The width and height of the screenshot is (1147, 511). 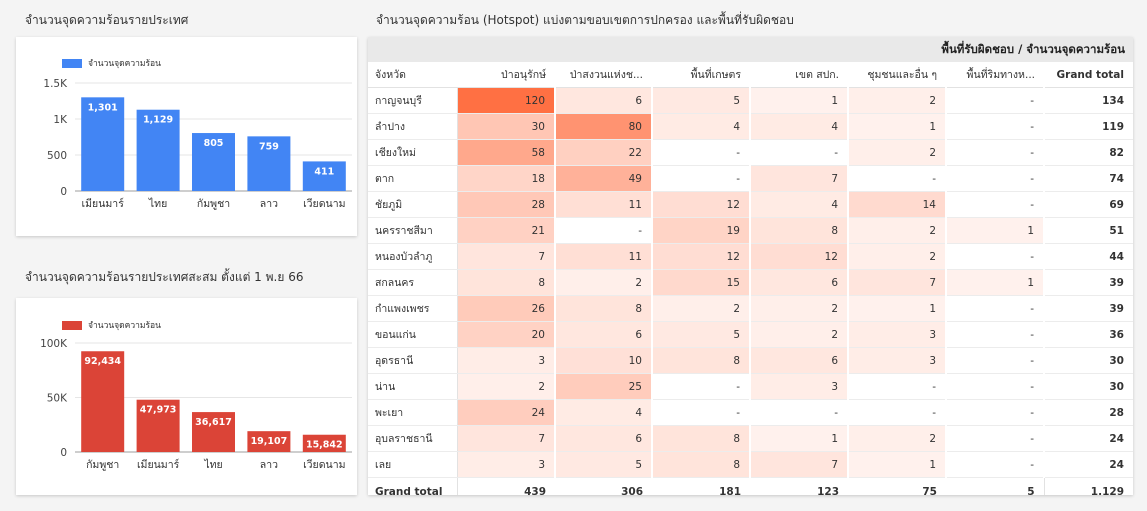 I want to click on table-row: ขอนแก่น 20 6 5 2 3-36, so click(x=750, y=334).